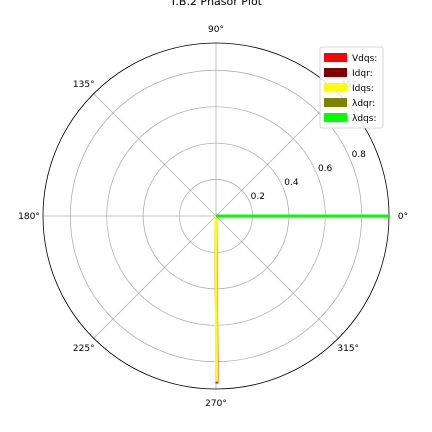 The image size is (432, 432). Describe the element at coordinates (362, 74) in the screenshot. I see `legend-label-1: Idqr:` at that location.